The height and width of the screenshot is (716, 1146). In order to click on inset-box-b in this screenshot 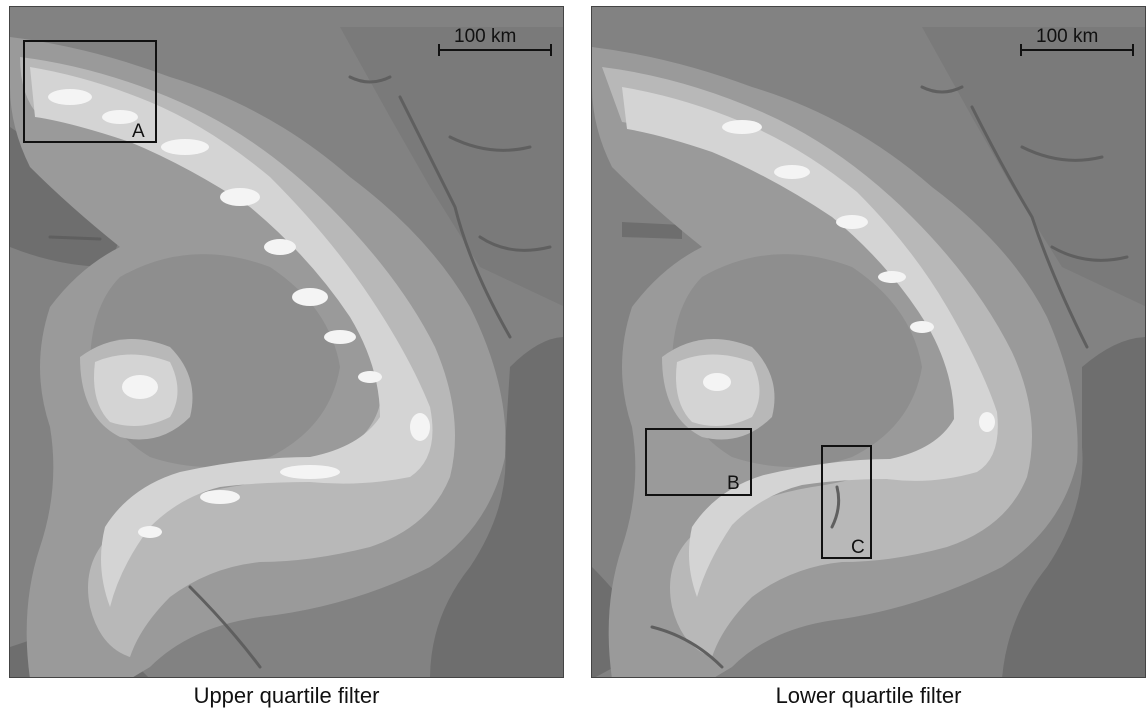, I will do `click(698, 462)`.